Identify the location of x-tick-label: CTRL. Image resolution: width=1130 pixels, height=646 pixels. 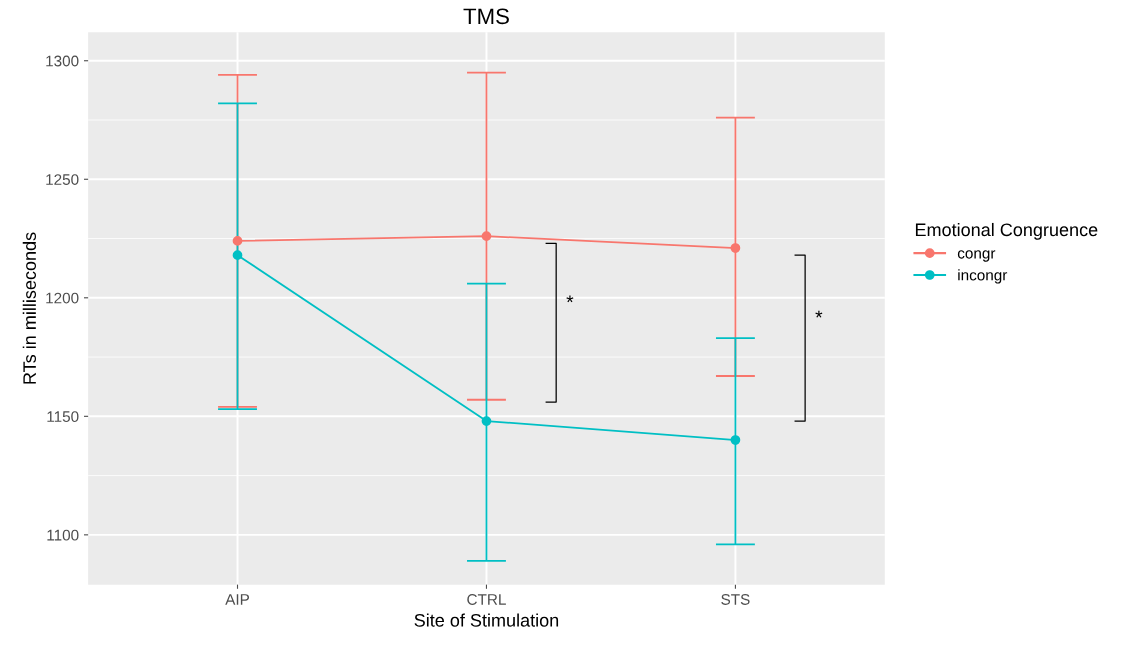
(486, 599).